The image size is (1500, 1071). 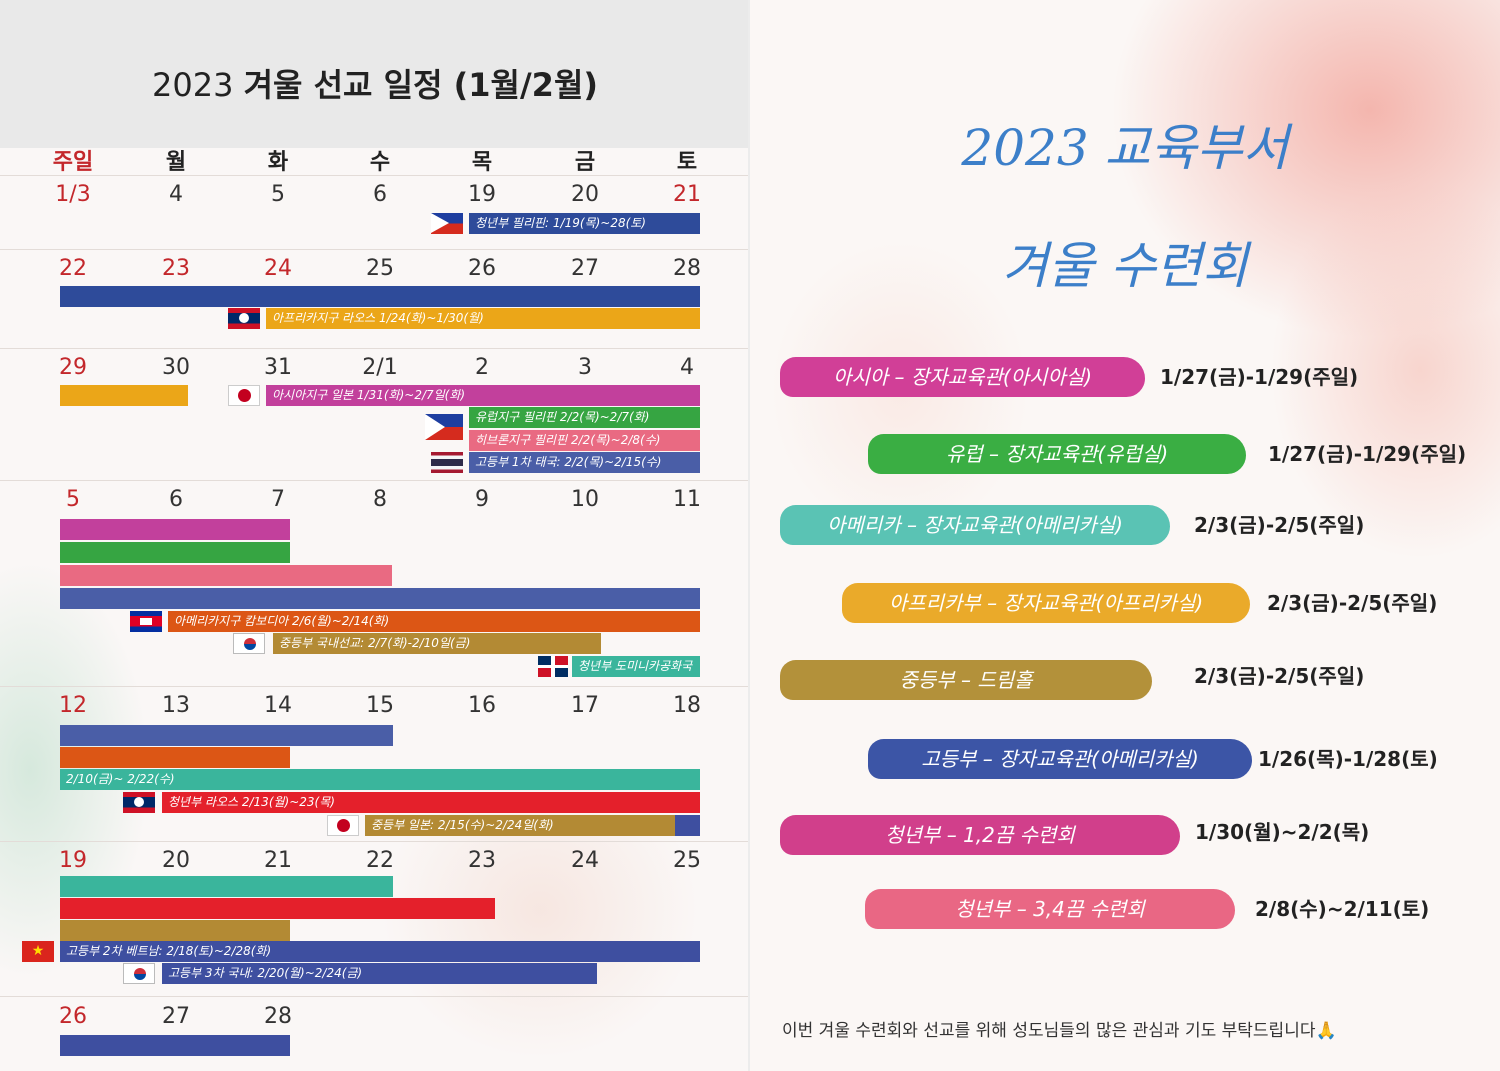 What do you see at coordinates (380, 951) in the screenshot?
I see `event-high-vietnam: 고등부 2차 베트남: 2/18(토)~2/28(화)` at bounding box center [380, 951].